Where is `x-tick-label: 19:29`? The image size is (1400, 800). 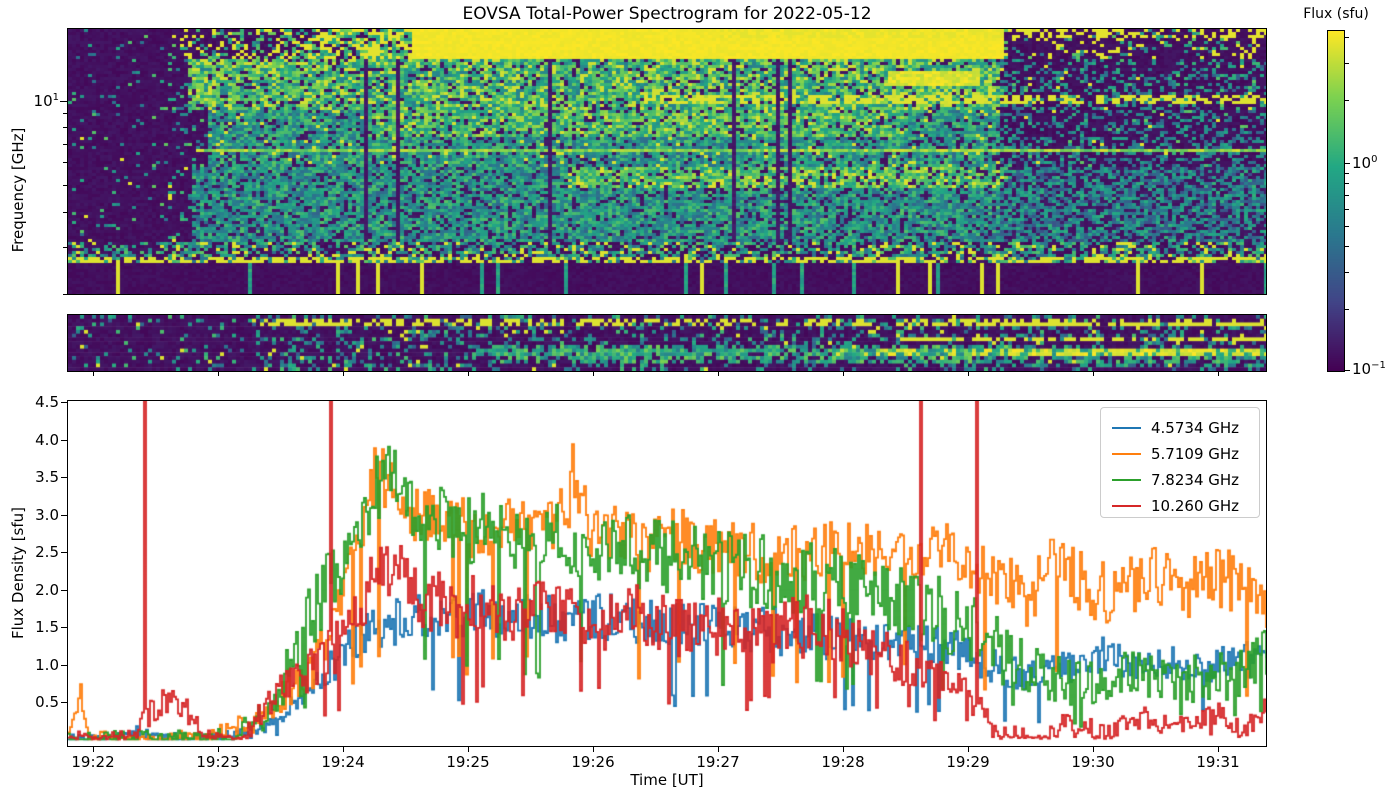 x-tick-label: 19:29 is located at coordinates (968, 762).